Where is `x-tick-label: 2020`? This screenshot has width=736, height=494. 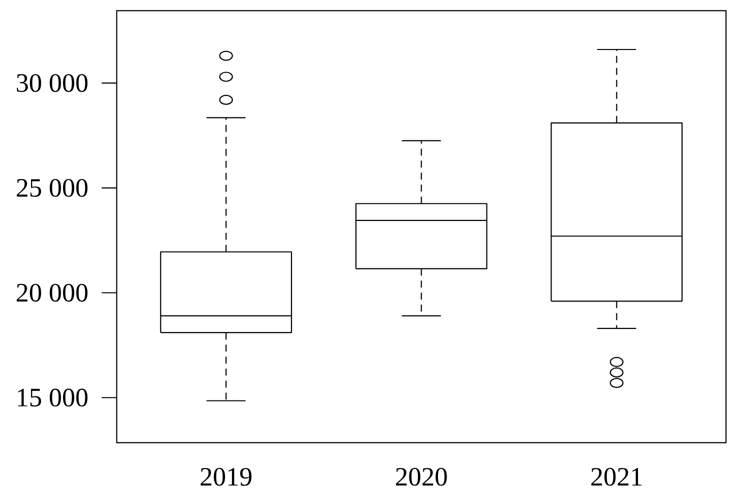 x-tick-label: 2020 is located at coordinates (421, 477).